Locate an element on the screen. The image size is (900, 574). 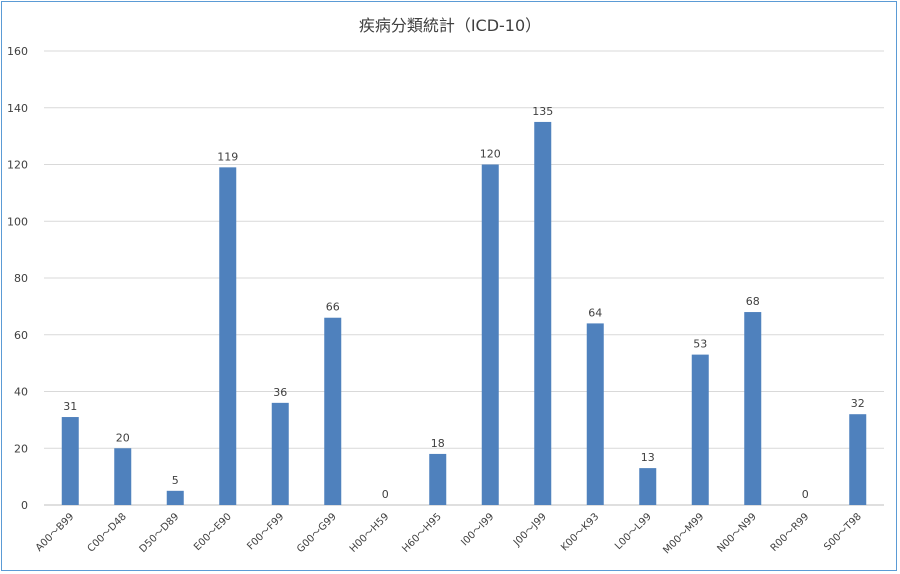
y-tick-label: 80 is located at coordinates (21, 278).